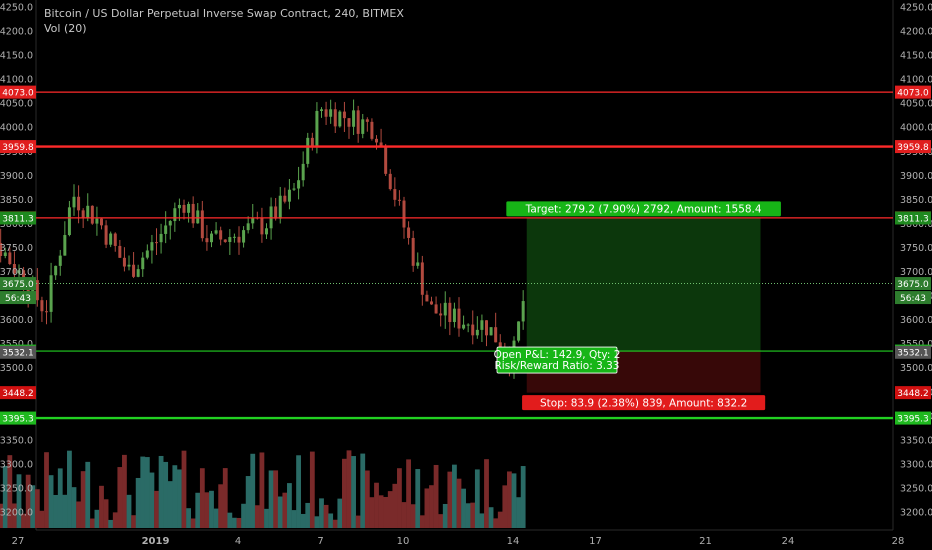 Image resolution: width=932 pixels, height=550 pixels. Describe the element at coordinates (916, 200) in the screenshot. I see `y-tick-right: 3850.0` at that location.